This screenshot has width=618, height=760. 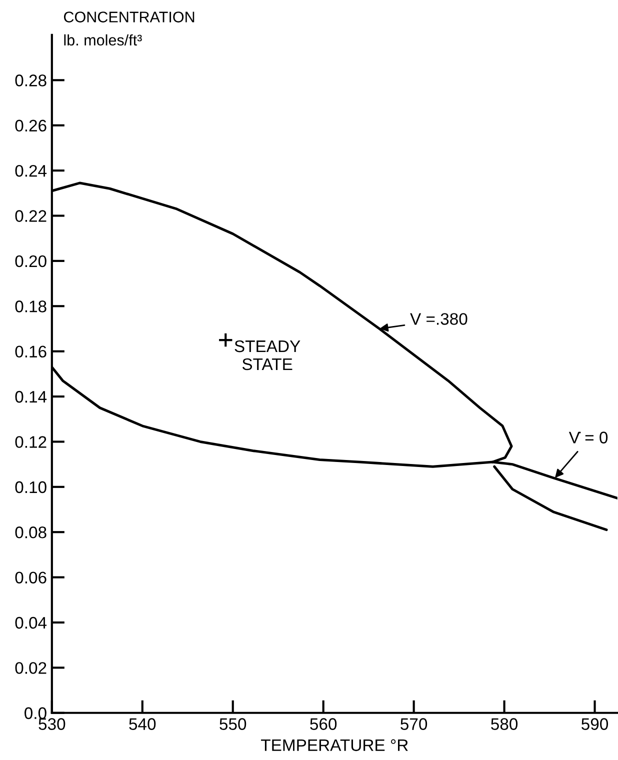 I want to click on y-tick-label: 0.10, so click(x=30, y=487).